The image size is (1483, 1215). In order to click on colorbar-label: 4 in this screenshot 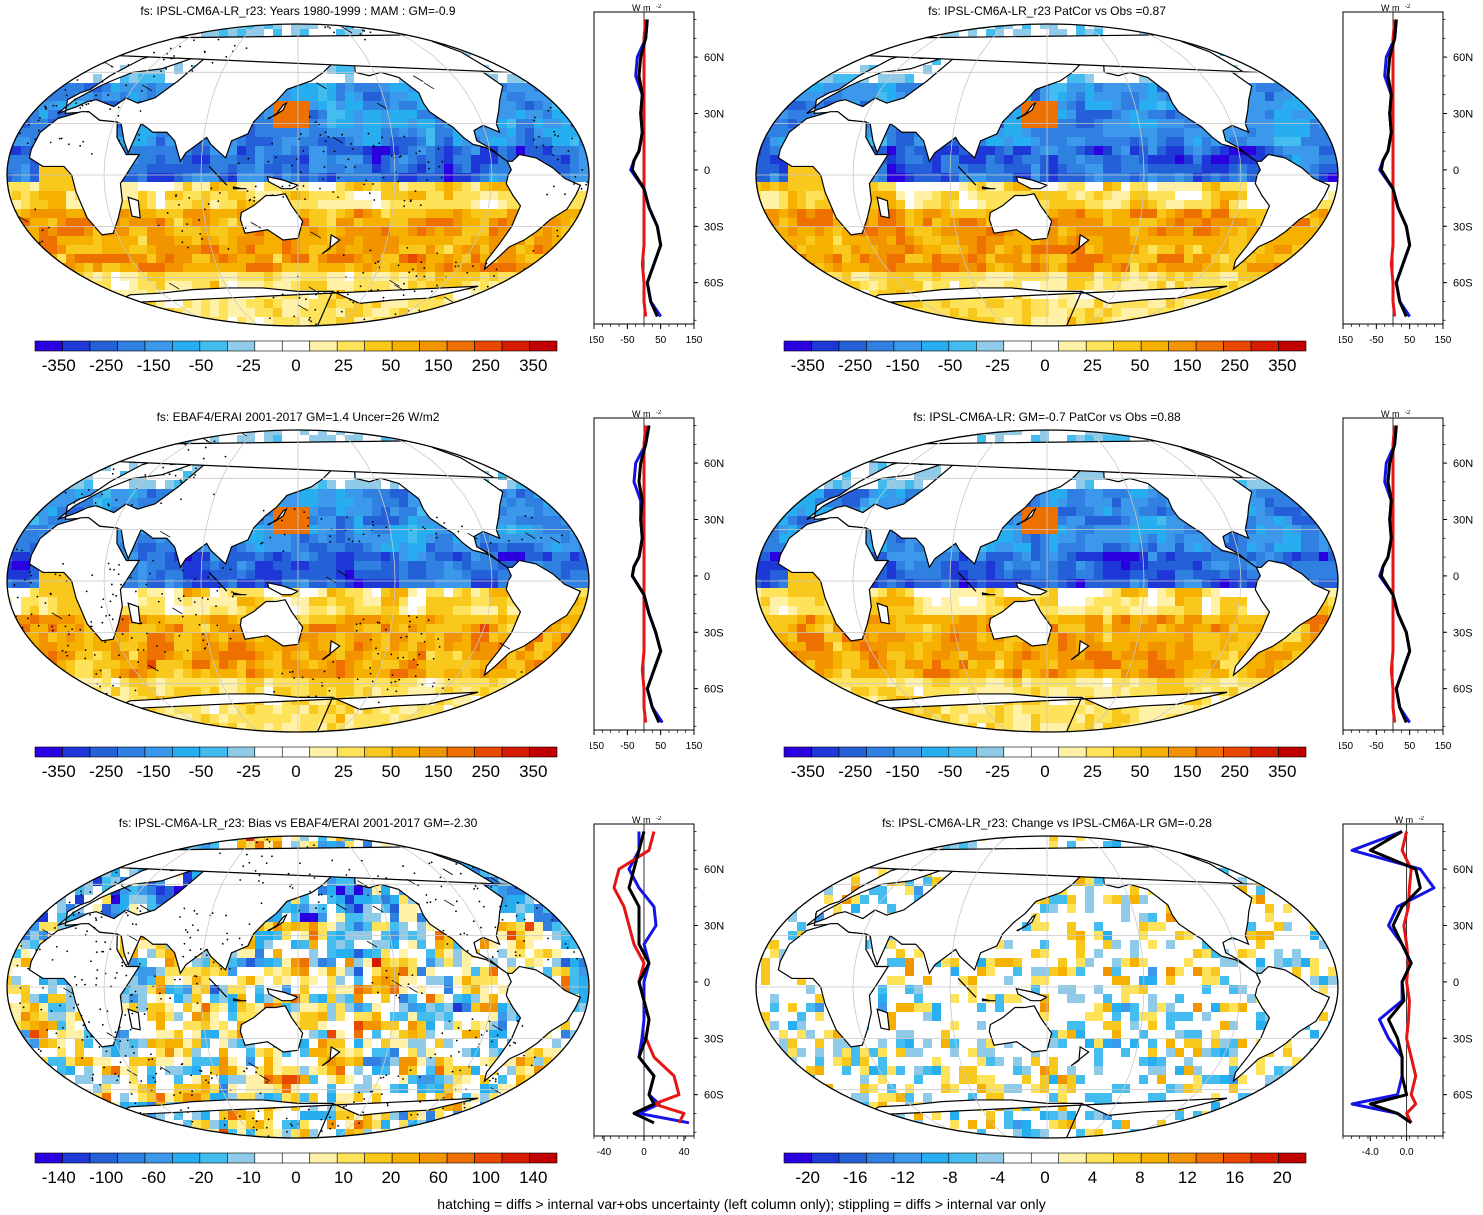, I will do `click(1092, 1177)`.